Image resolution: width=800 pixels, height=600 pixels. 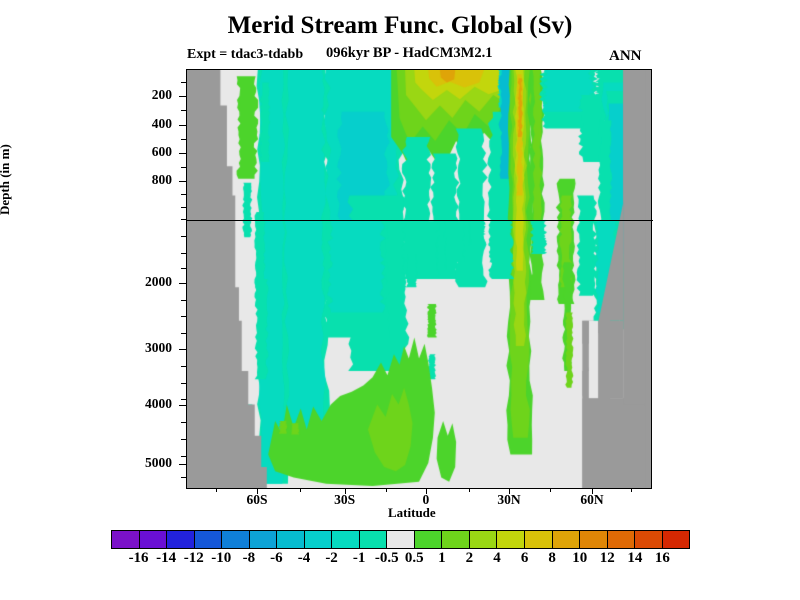 What do you see at coordinates (158, 282) in the screenshot?
I see `y-tick-label: 2000` at bounding box center [158, 282].